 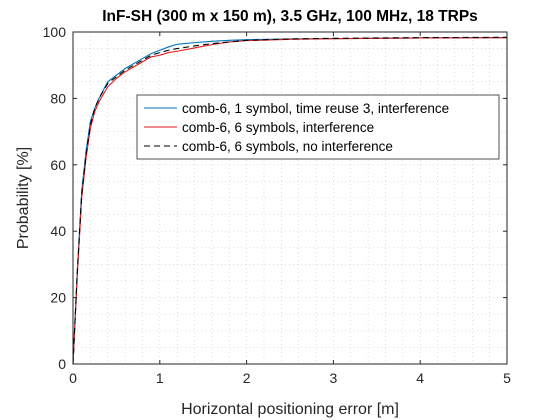 I want to click on x-tick-label: 4, so click(x=420, y=378).